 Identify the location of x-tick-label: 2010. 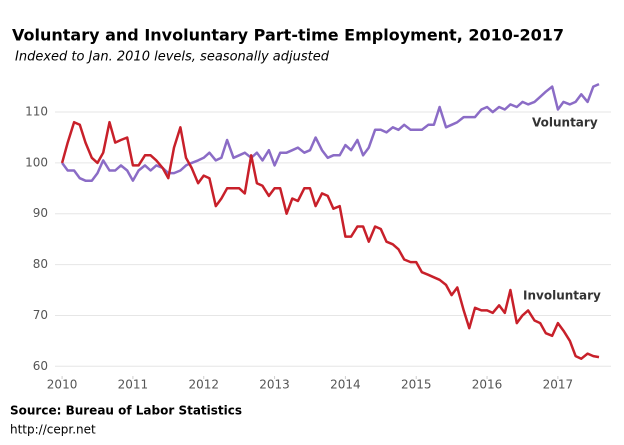
(62, 385).